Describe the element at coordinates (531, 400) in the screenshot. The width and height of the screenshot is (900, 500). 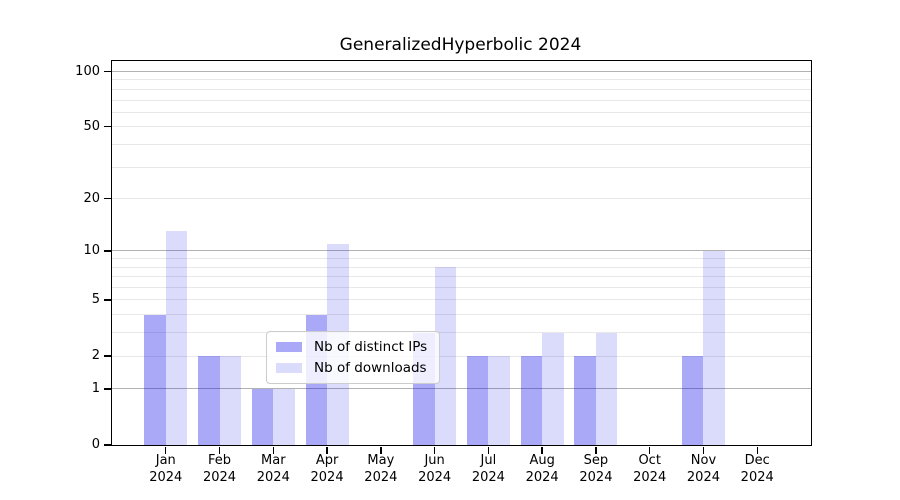
I see `bar-distinct-ips-aug` at that location.